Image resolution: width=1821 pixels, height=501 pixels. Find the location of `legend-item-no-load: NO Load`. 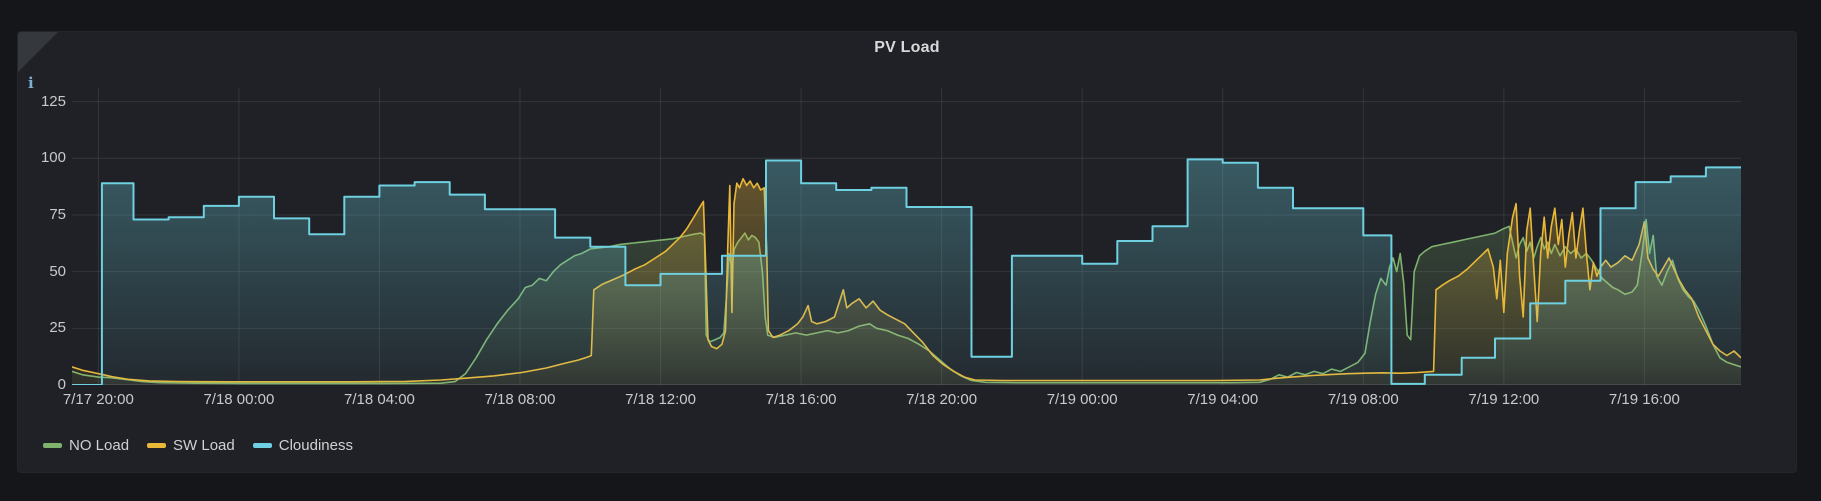

legend-item-no-load: NO Load is located at coordinates (86, 445).